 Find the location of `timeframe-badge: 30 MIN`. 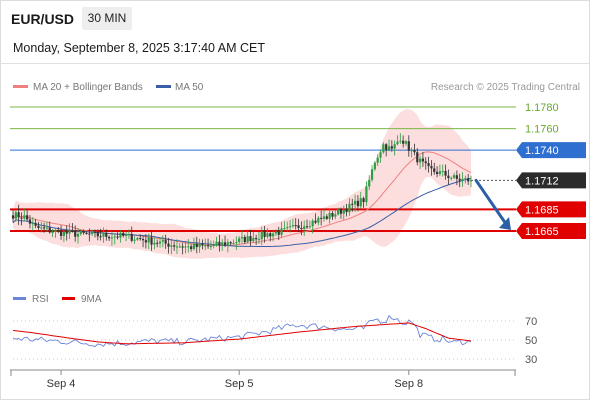

timeframe-badge: 30 MIN is located at coordinates (107, 18).